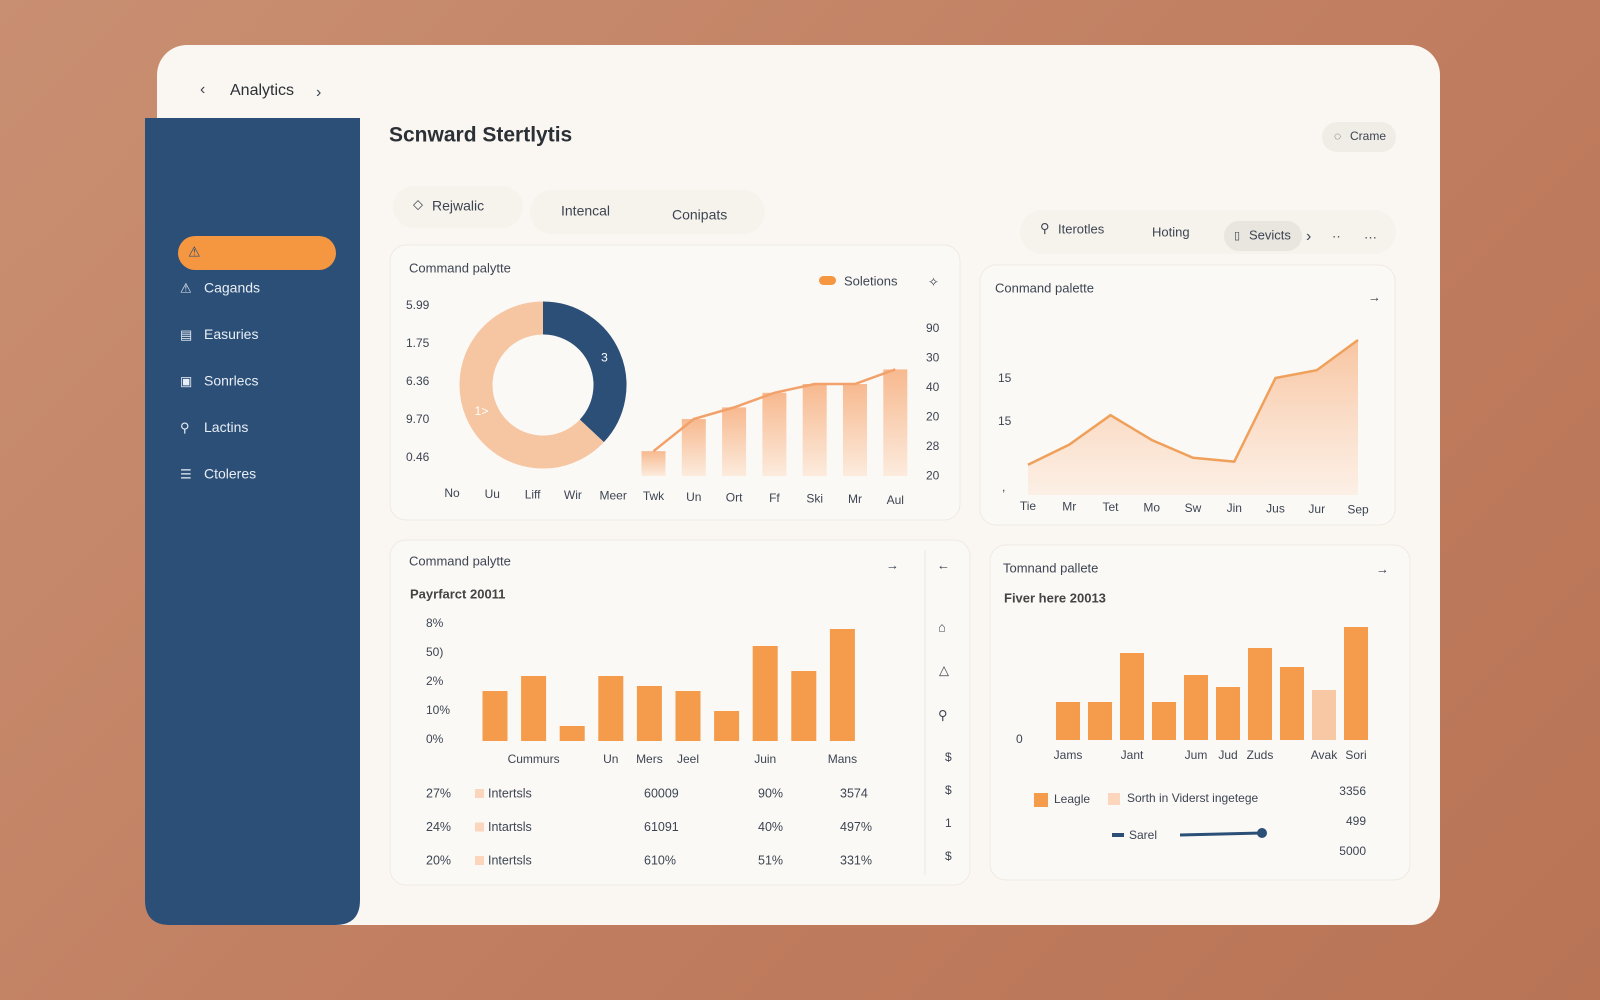 Image resolution: width=1600 pixels, height=1000 pixels. I want to click on header-button-label: Crame, so click(1368, 136).